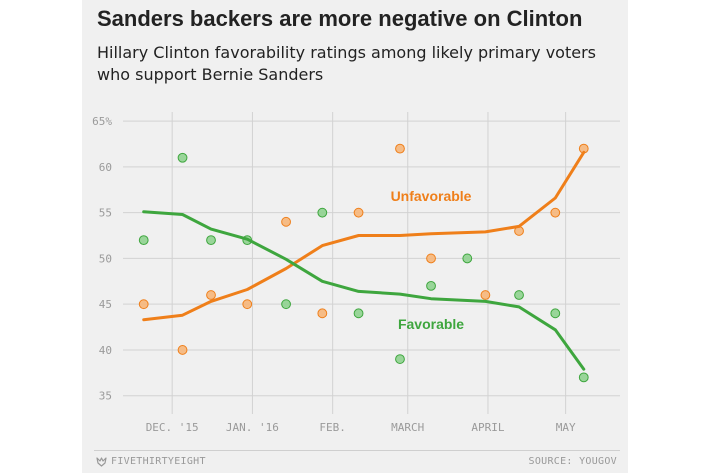  I want to click on x-tick-label: MAY, so click(566, 427).